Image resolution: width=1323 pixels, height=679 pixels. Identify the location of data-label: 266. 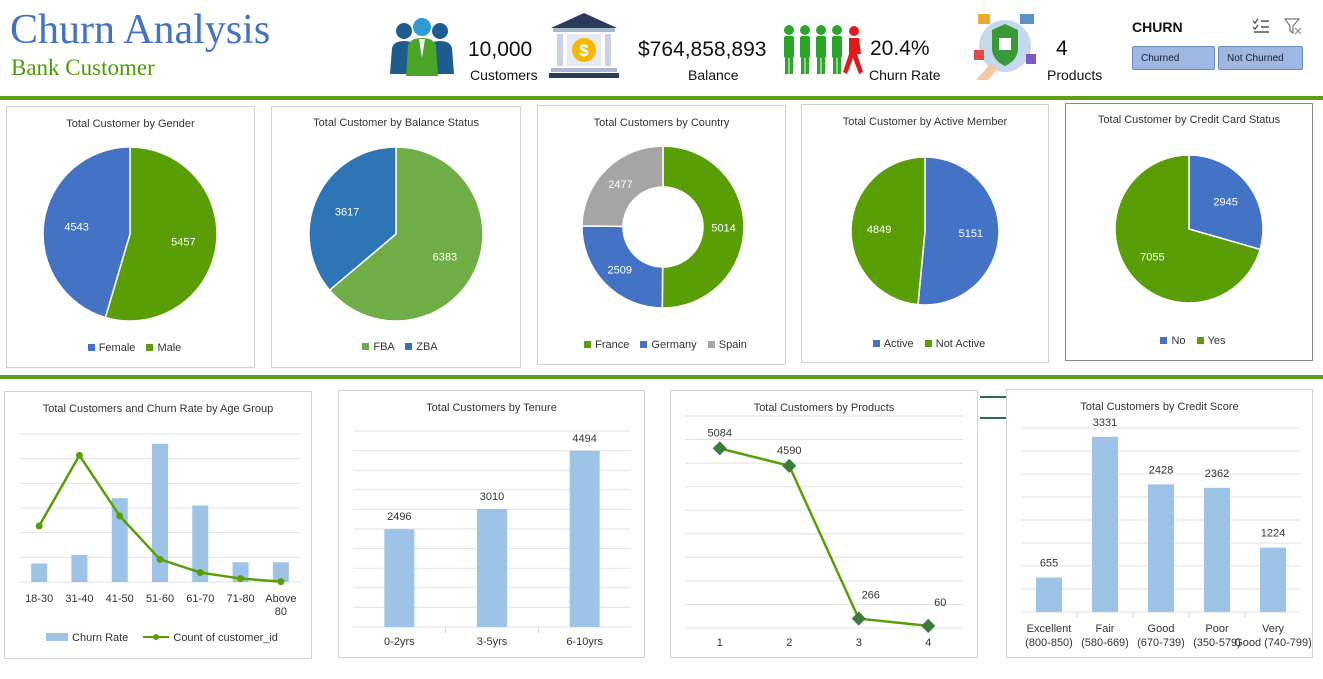
(871, 596).